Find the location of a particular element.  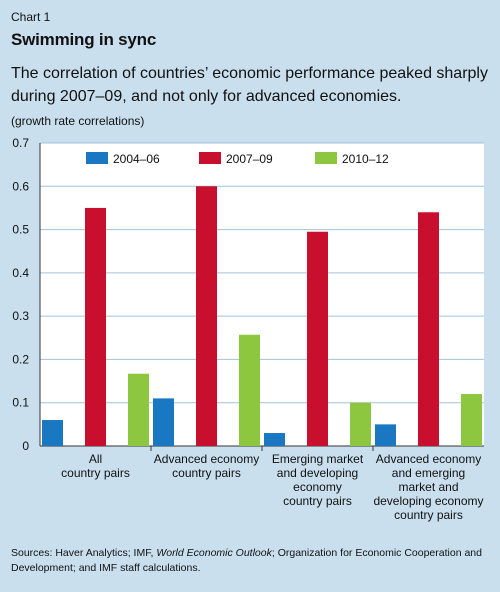

x-category-label: and emerging is located at coordinates (428, 473).